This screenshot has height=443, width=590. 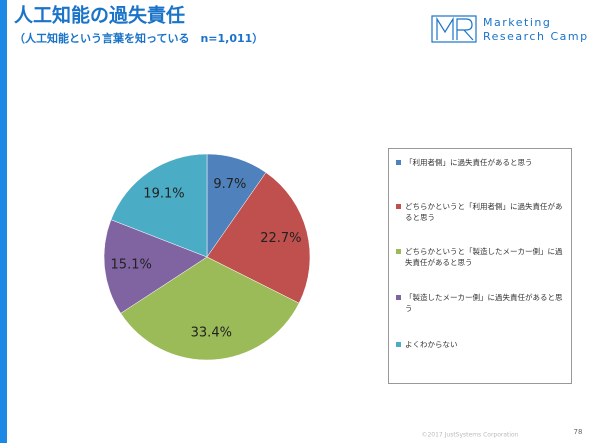 What do you see at coordinates (484, 257) in the screenshot?
I see `legend-label: どちらかというと「製造したメーカー側」に過失責任があると思う` at bounding box center [484, 257].